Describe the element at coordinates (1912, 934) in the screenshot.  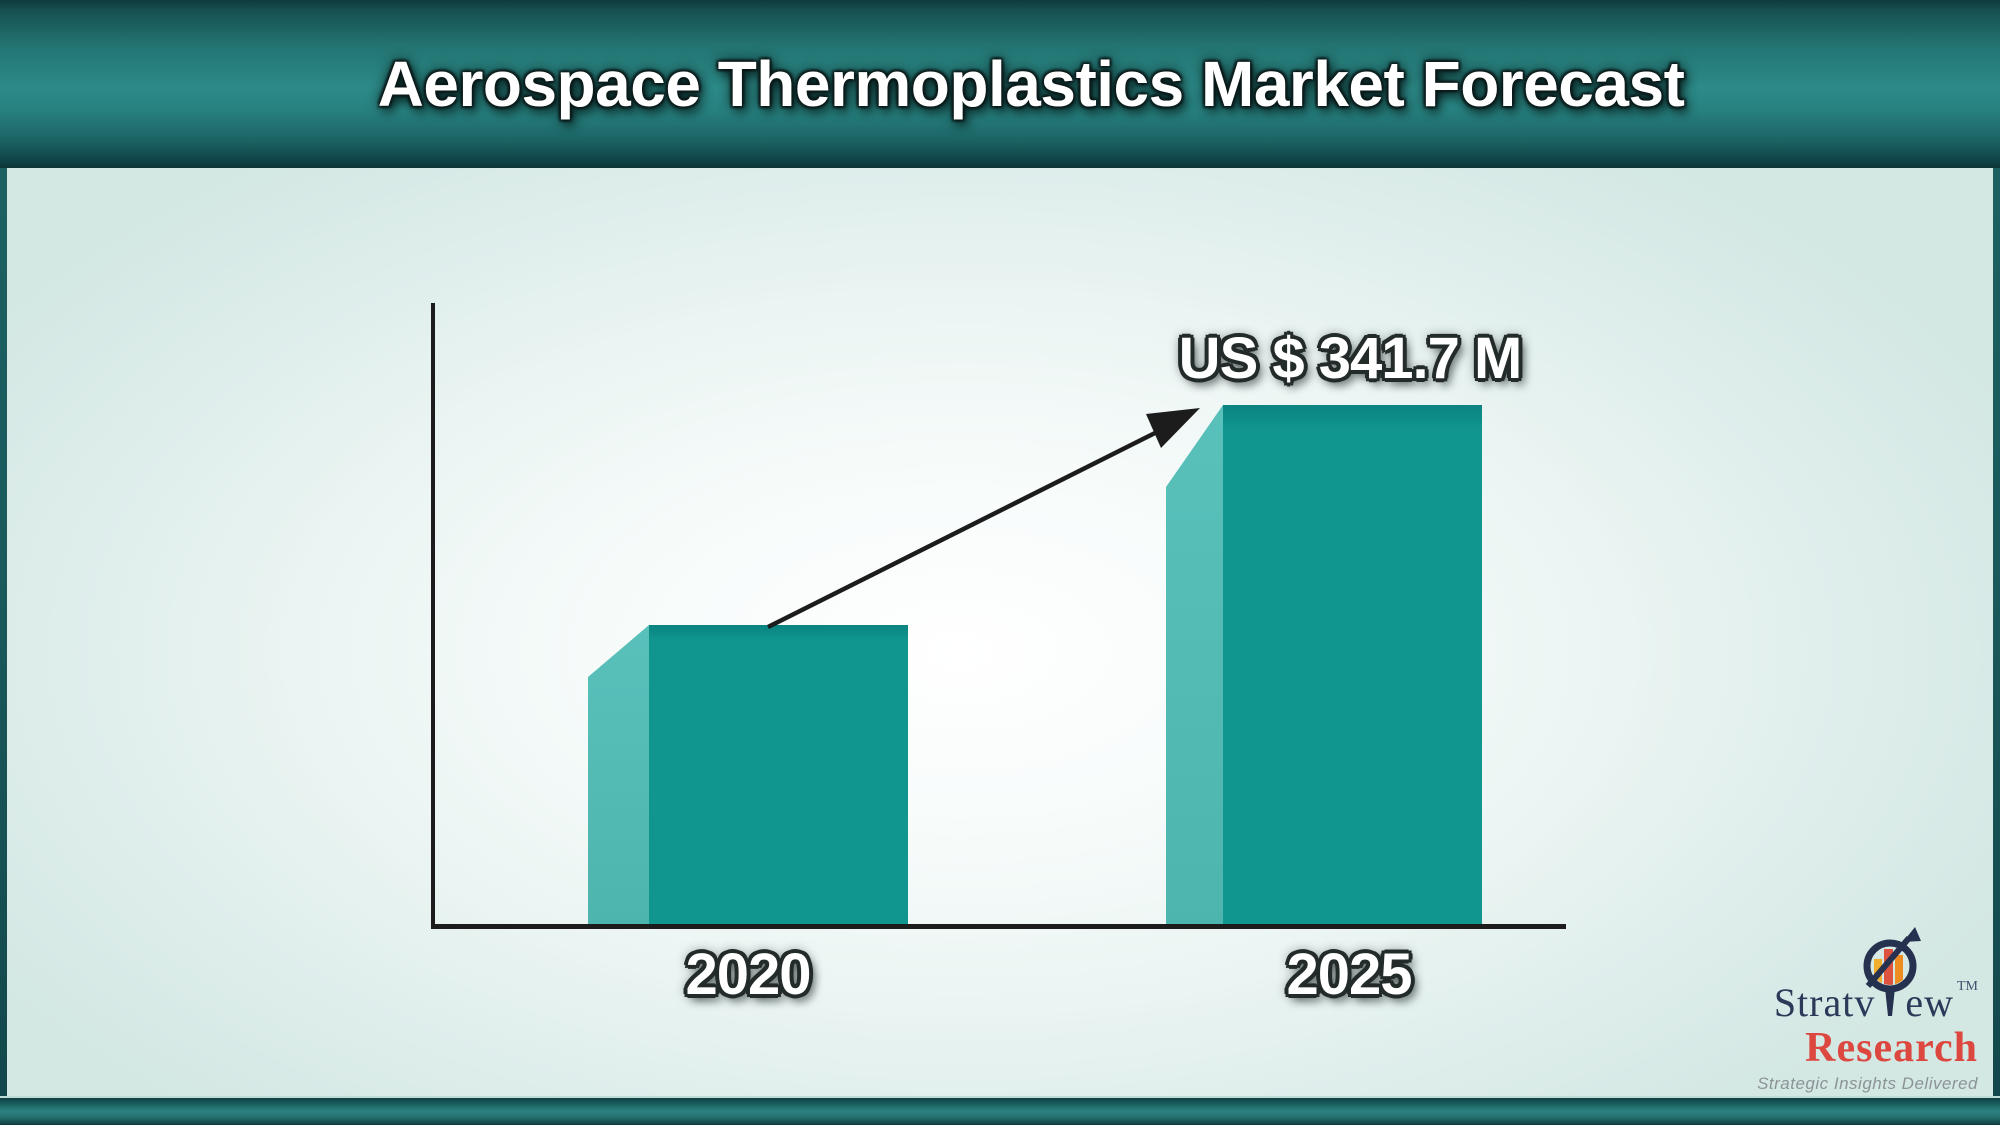
I see `logo-arrow-head` at that location.